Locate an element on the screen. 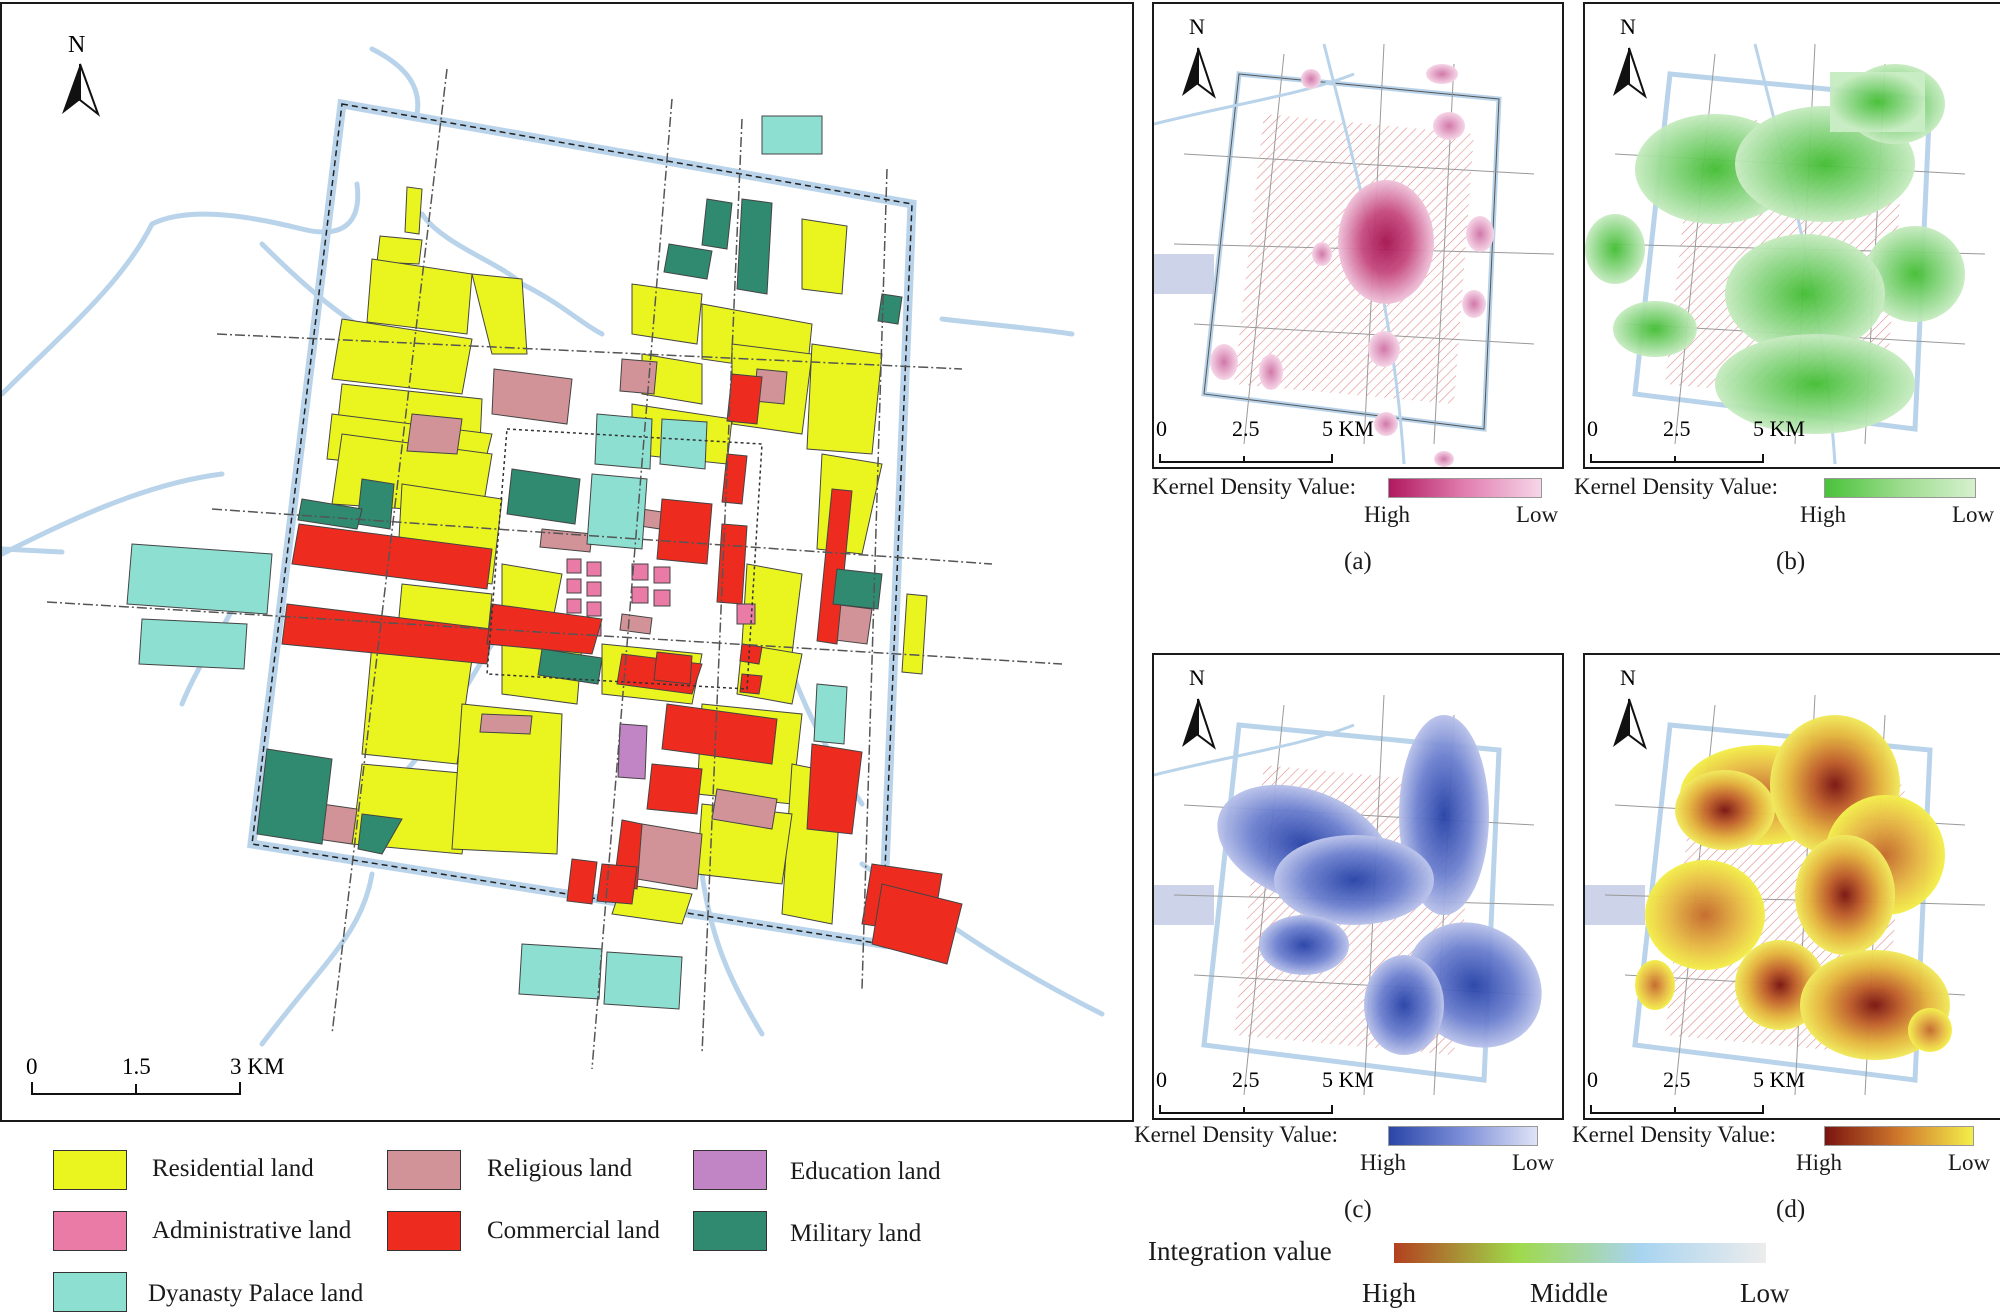 Image resolution: width=2000 pixels, height=1314 pixels. scale-bar: 0 1.5 3 KM is located at coordinates (155, 1074).